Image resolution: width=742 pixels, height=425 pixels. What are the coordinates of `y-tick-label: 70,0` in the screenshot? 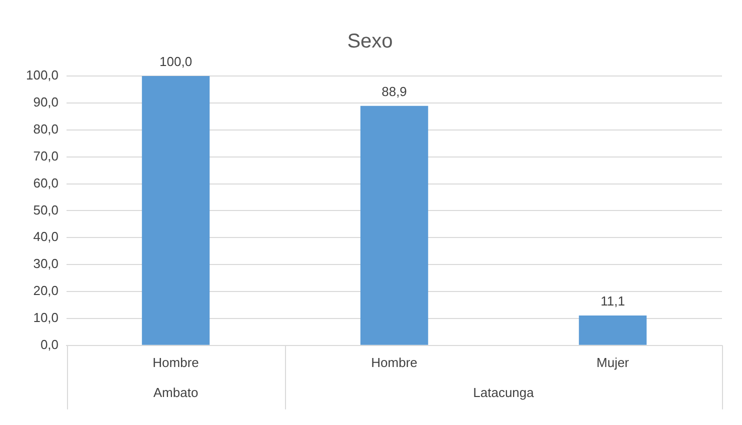 It's located at (46, 156).